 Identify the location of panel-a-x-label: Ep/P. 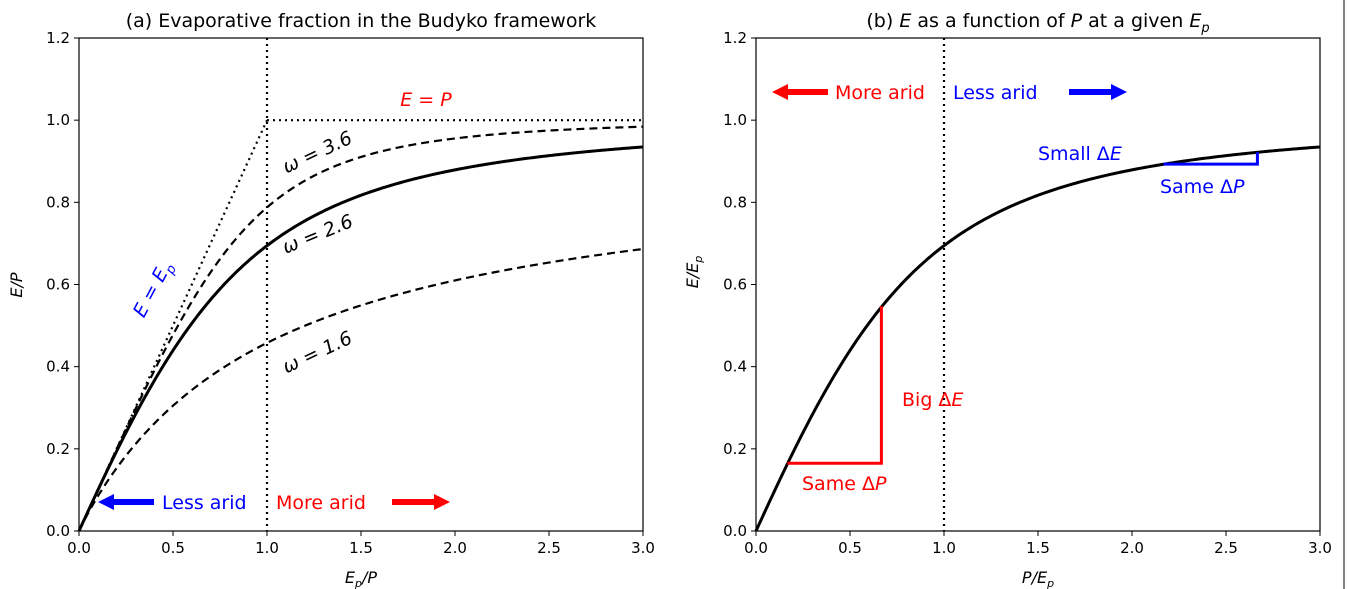
(361, 578).